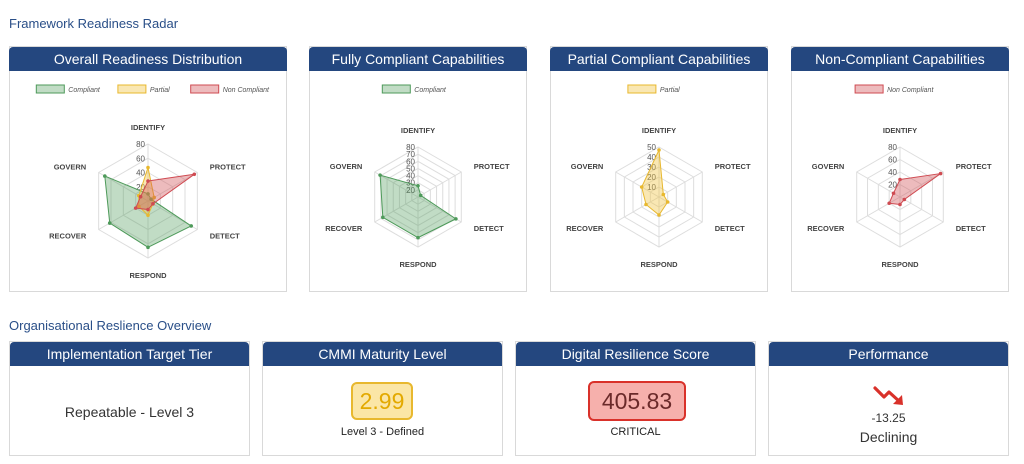 The image size is (1024, 464). I want to click on performance-card: Performance -13.25 Declining, so click(888, 398).